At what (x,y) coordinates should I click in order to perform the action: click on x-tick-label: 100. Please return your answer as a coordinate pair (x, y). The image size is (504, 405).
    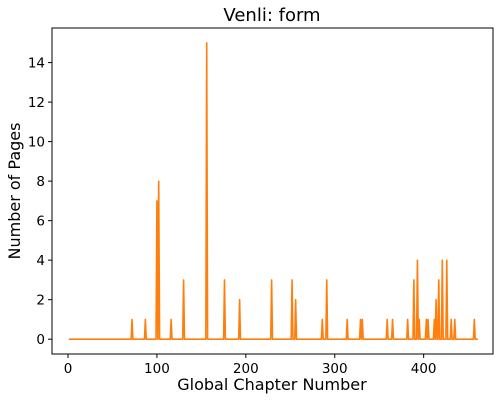
    Looking at the image, I should click on (157, 369).